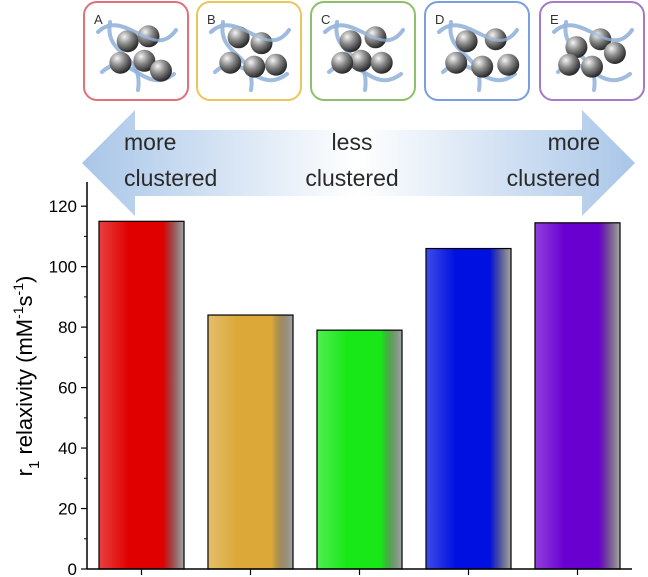 The image size is (648, 577). I want to click on arrow-left-line2: clustered, so click(170, 178).